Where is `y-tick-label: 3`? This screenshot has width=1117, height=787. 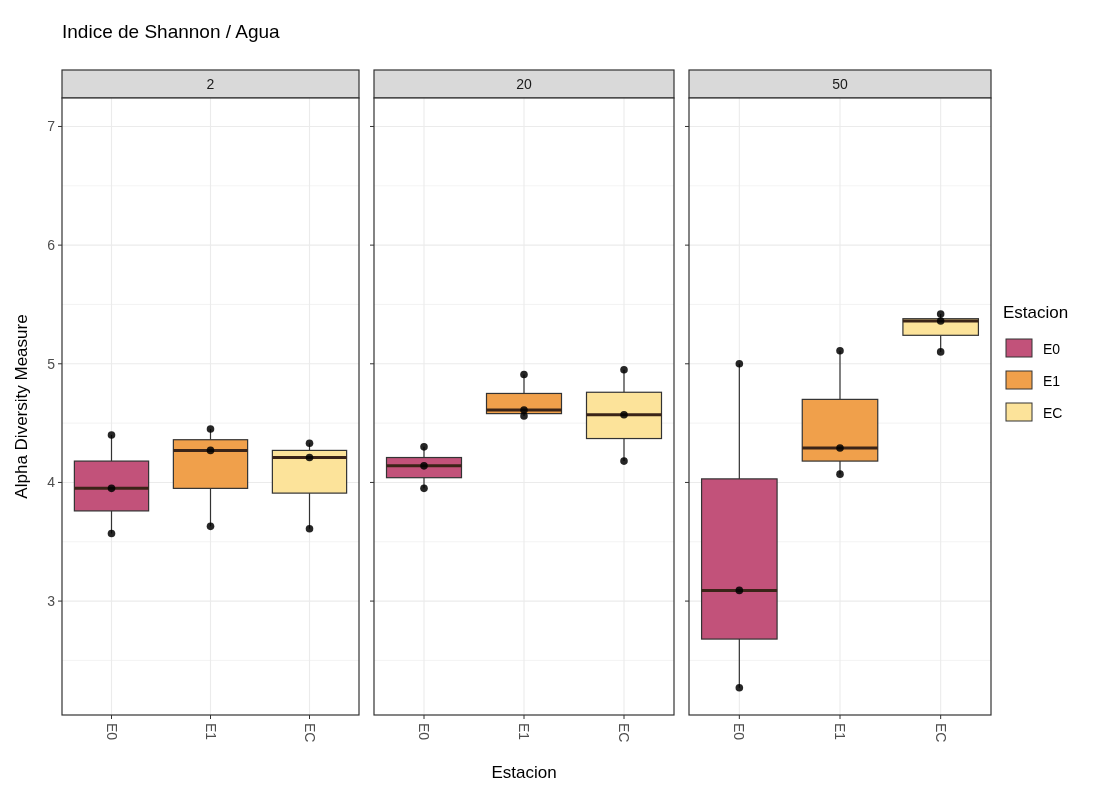
y-tick-label: 3 is located at coordinates (51, 601).